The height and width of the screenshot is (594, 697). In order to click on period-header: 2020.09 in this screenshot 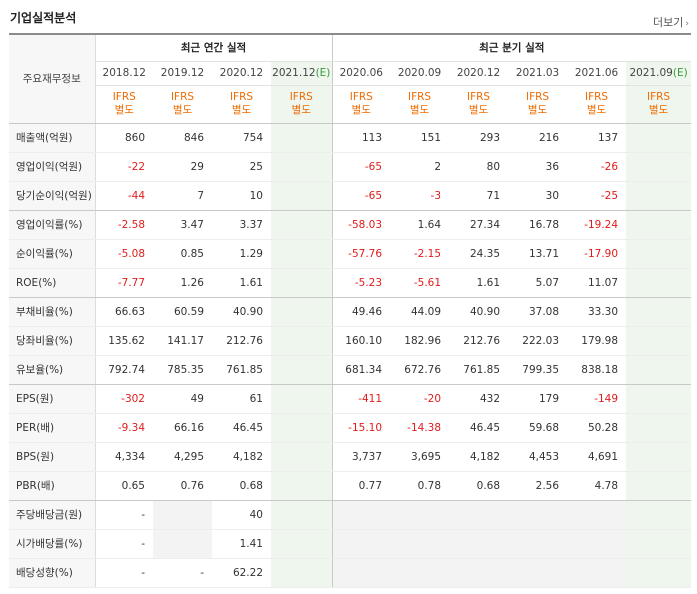, I will do `click(420, 73)`.